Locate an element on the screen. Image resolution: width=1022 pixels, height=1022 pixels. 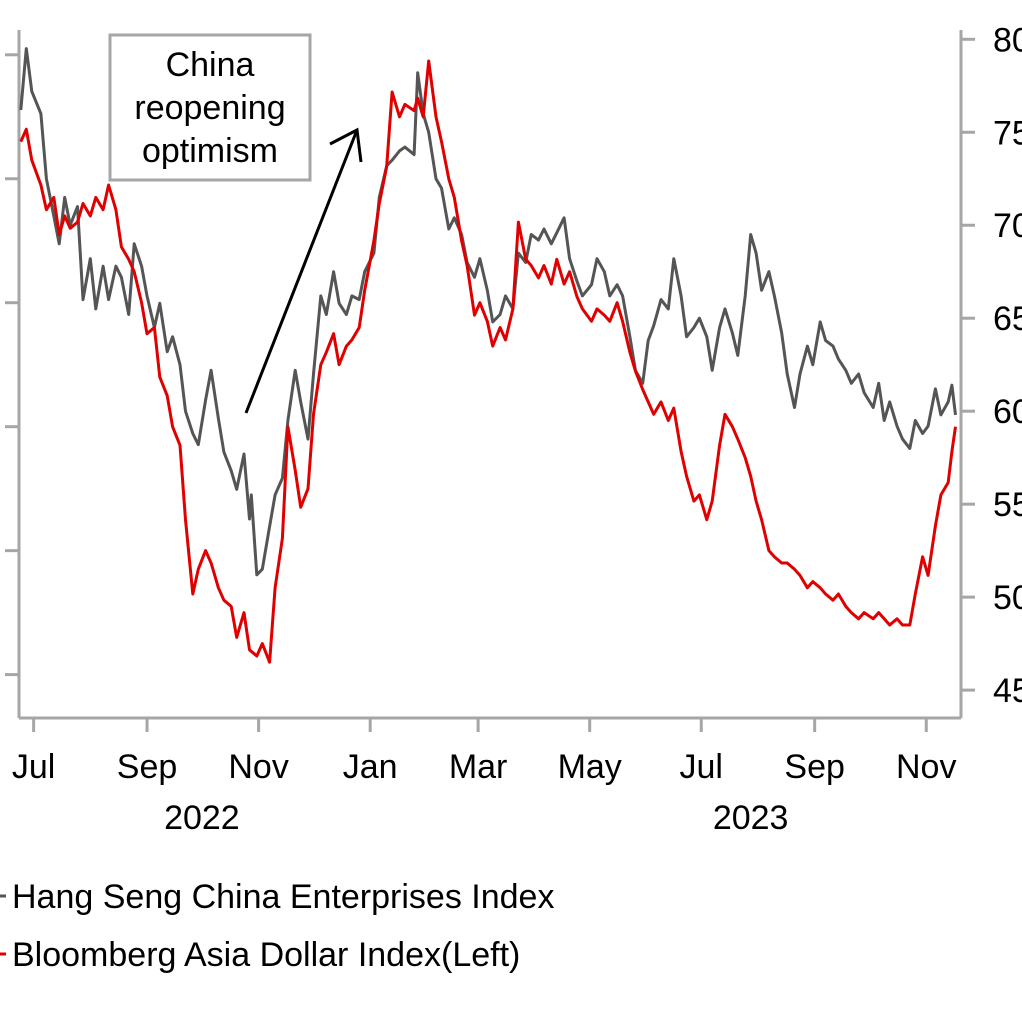
x-tick-label-0: Jul is located at coordinates (33, 767).